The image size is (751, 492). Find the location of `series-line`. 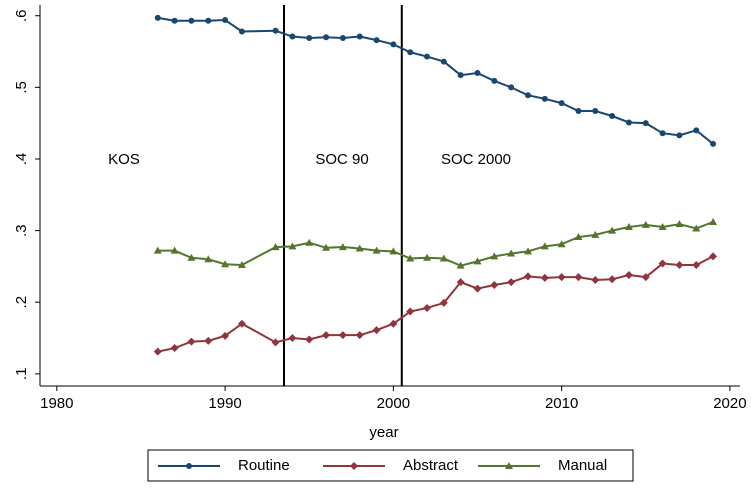

series-line is located at coordinates (435, 304).